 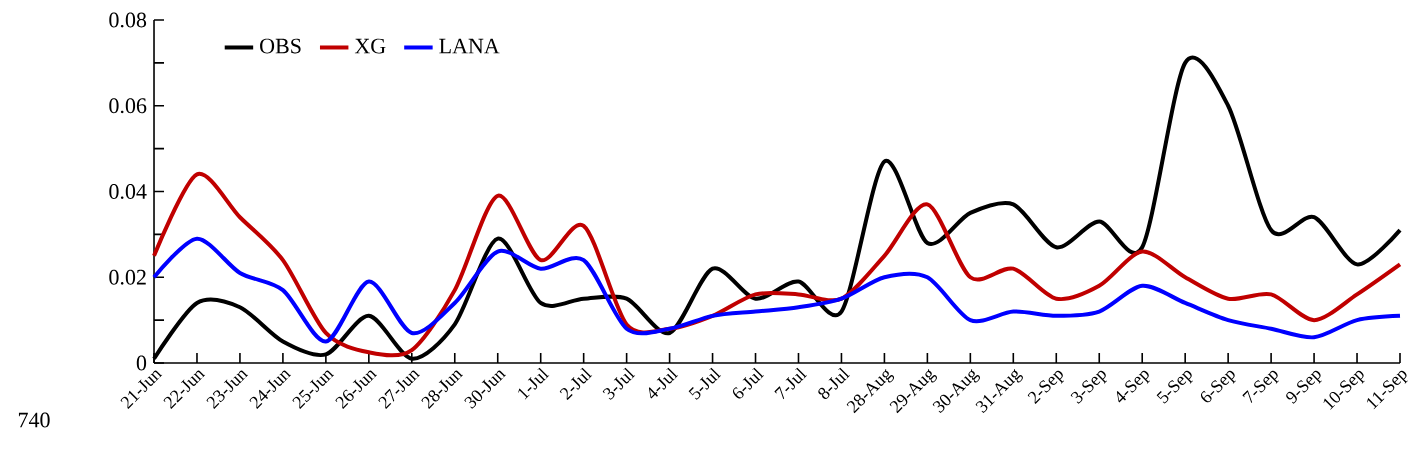 What do you see at coordinates (370, 46) in the screenshot?
I see `legend-label: XG` at bounding box center [370, 46].